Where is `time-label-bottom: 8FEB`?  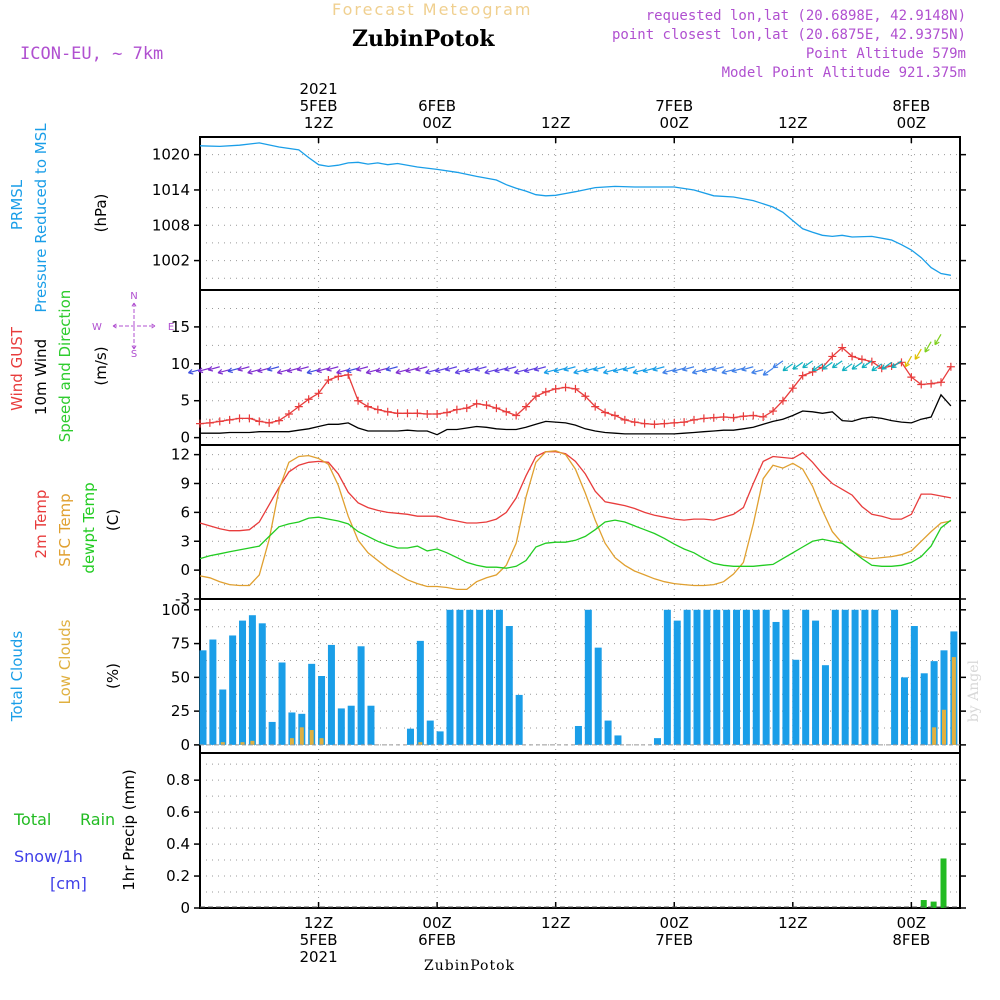
time-label-bottom: 8FEB is located at coordinates (911, 940).